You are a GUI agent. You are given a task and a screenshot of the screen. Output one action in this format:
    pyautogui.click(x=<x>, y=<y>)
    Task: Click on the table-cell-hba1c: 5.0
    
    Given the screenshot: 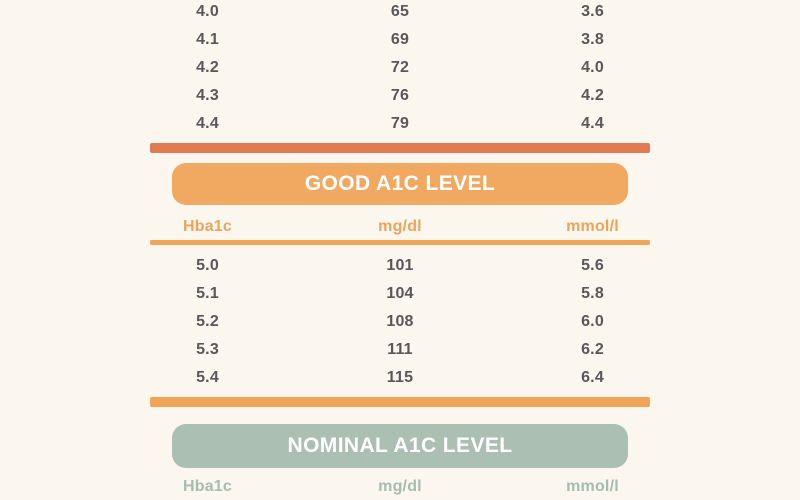 What is the action you would take?
    pyautogui.click(x=207, y=265)
    